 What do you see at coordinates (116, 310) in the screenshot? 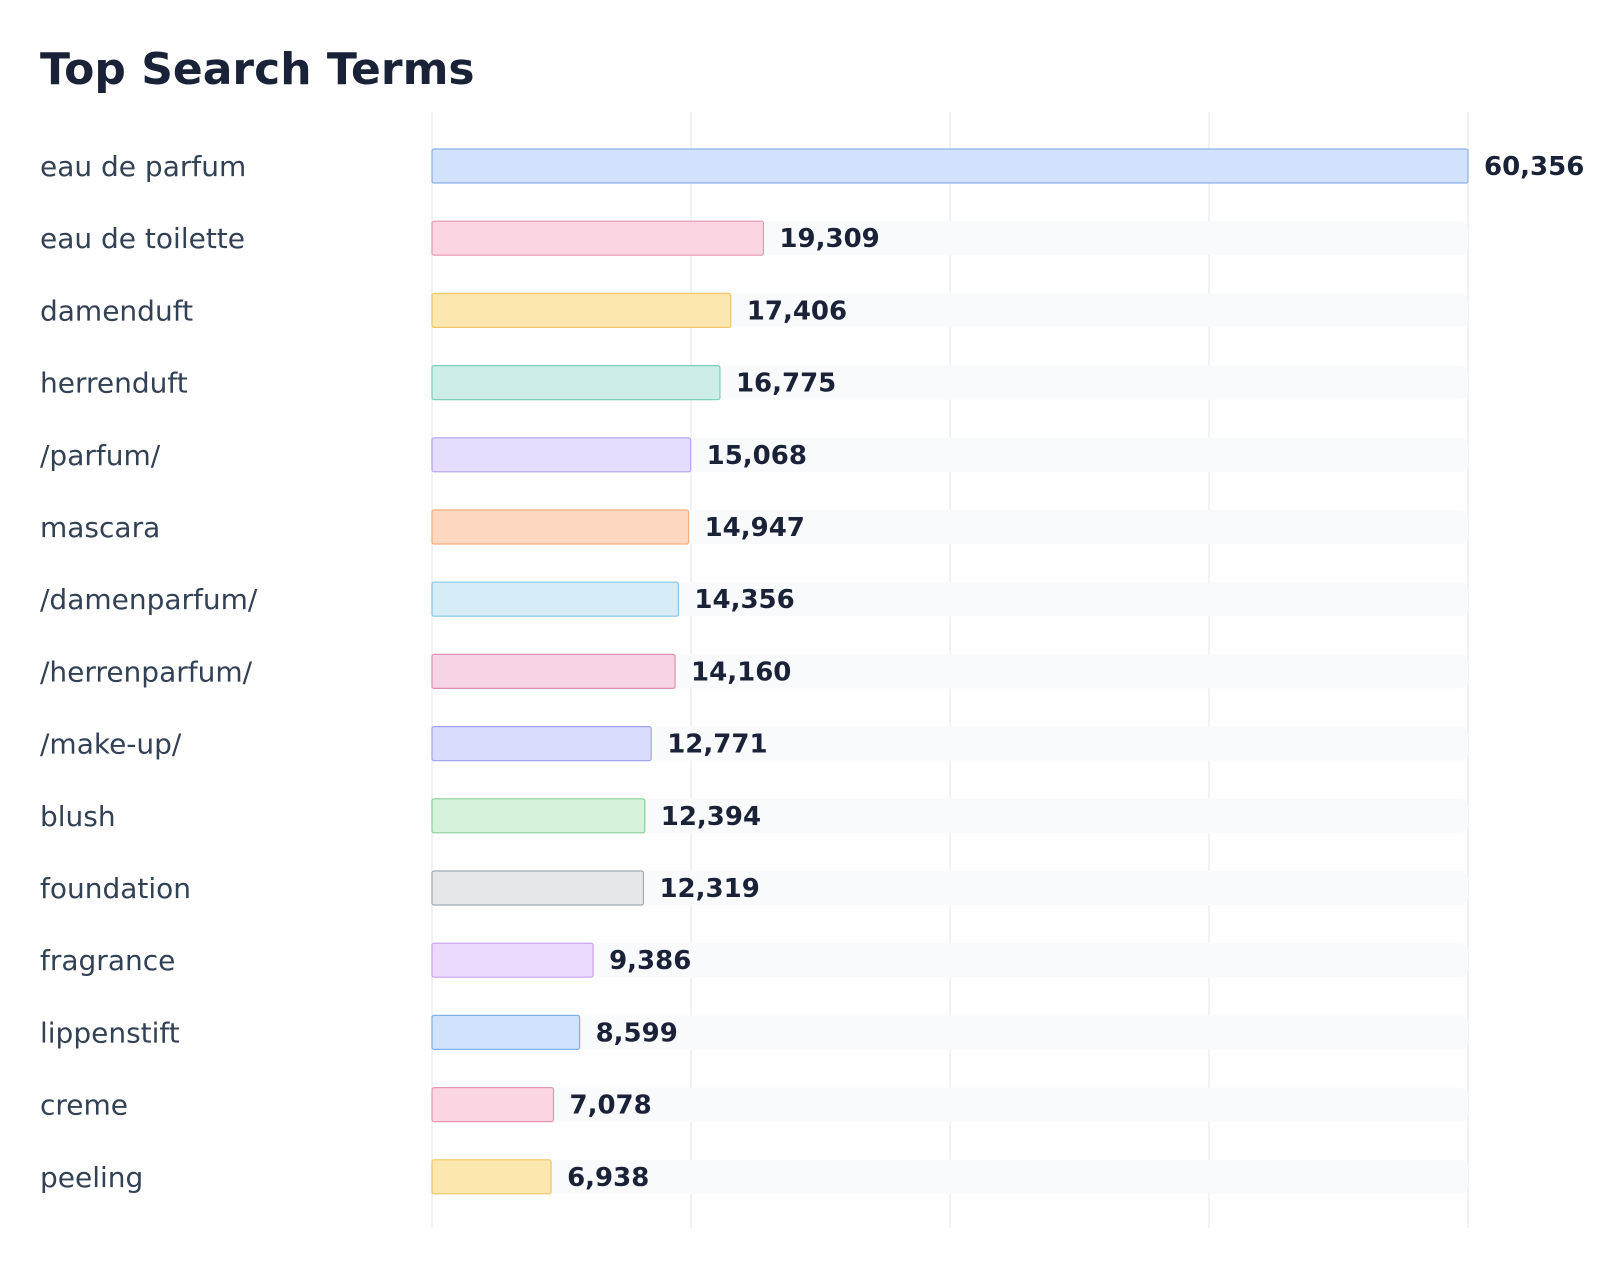
I see `category-label: damenduft` at bounding box center [116, 310].